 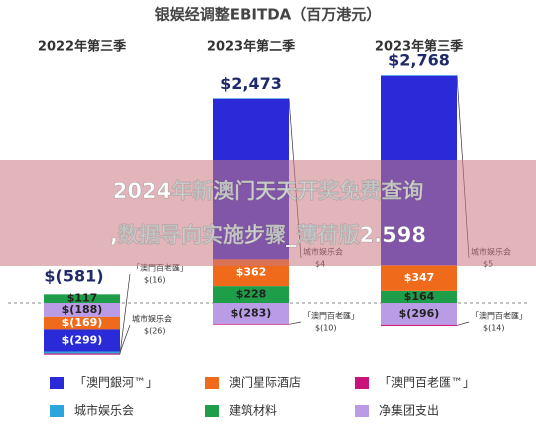 I want to click on callout-value: $(16), so click(x=155, y=280).